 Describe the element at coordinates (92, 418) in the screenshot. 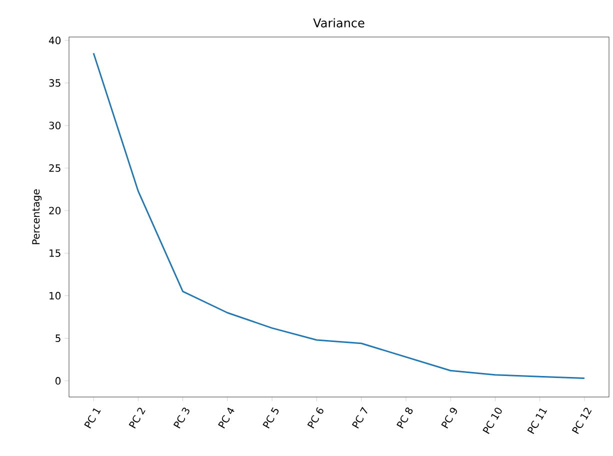

I see `x-tick-label: PC 1` at that location.